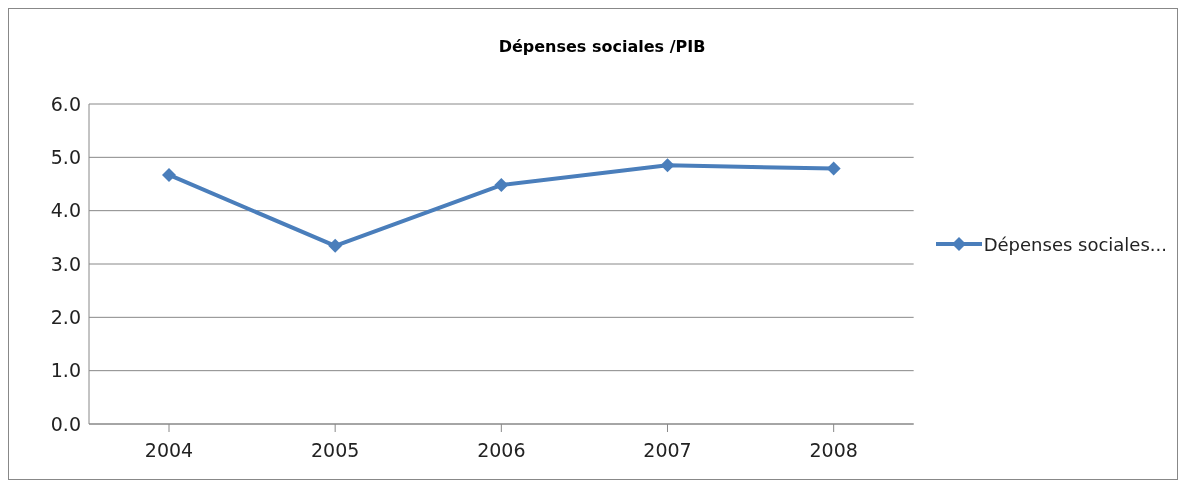 The image size is (1186, 488). I want to click on x-tick-label: 2008, so click(833, 450).